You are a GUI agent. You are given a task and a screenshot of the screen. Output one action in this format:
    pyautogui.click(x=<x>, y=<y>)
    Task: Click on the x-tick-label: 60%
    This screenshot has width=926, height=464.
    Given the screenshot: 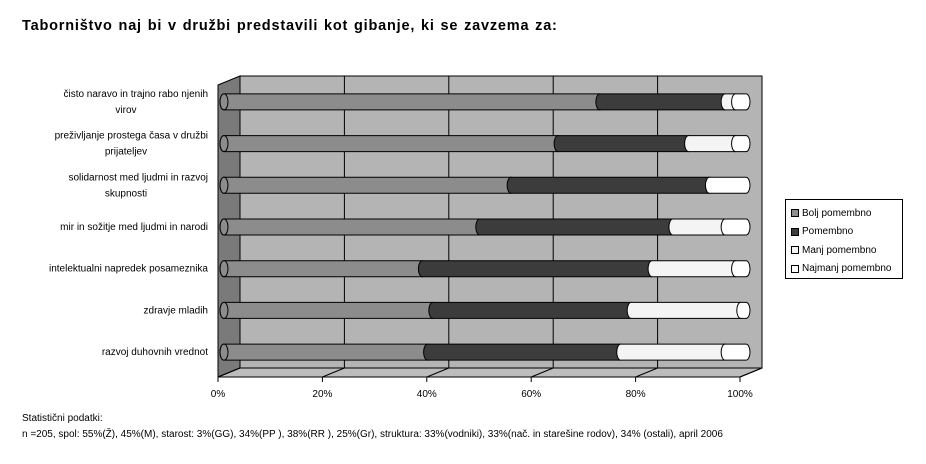 What is the action you would take?
    pyautogui.click(x=531, y=394)
    